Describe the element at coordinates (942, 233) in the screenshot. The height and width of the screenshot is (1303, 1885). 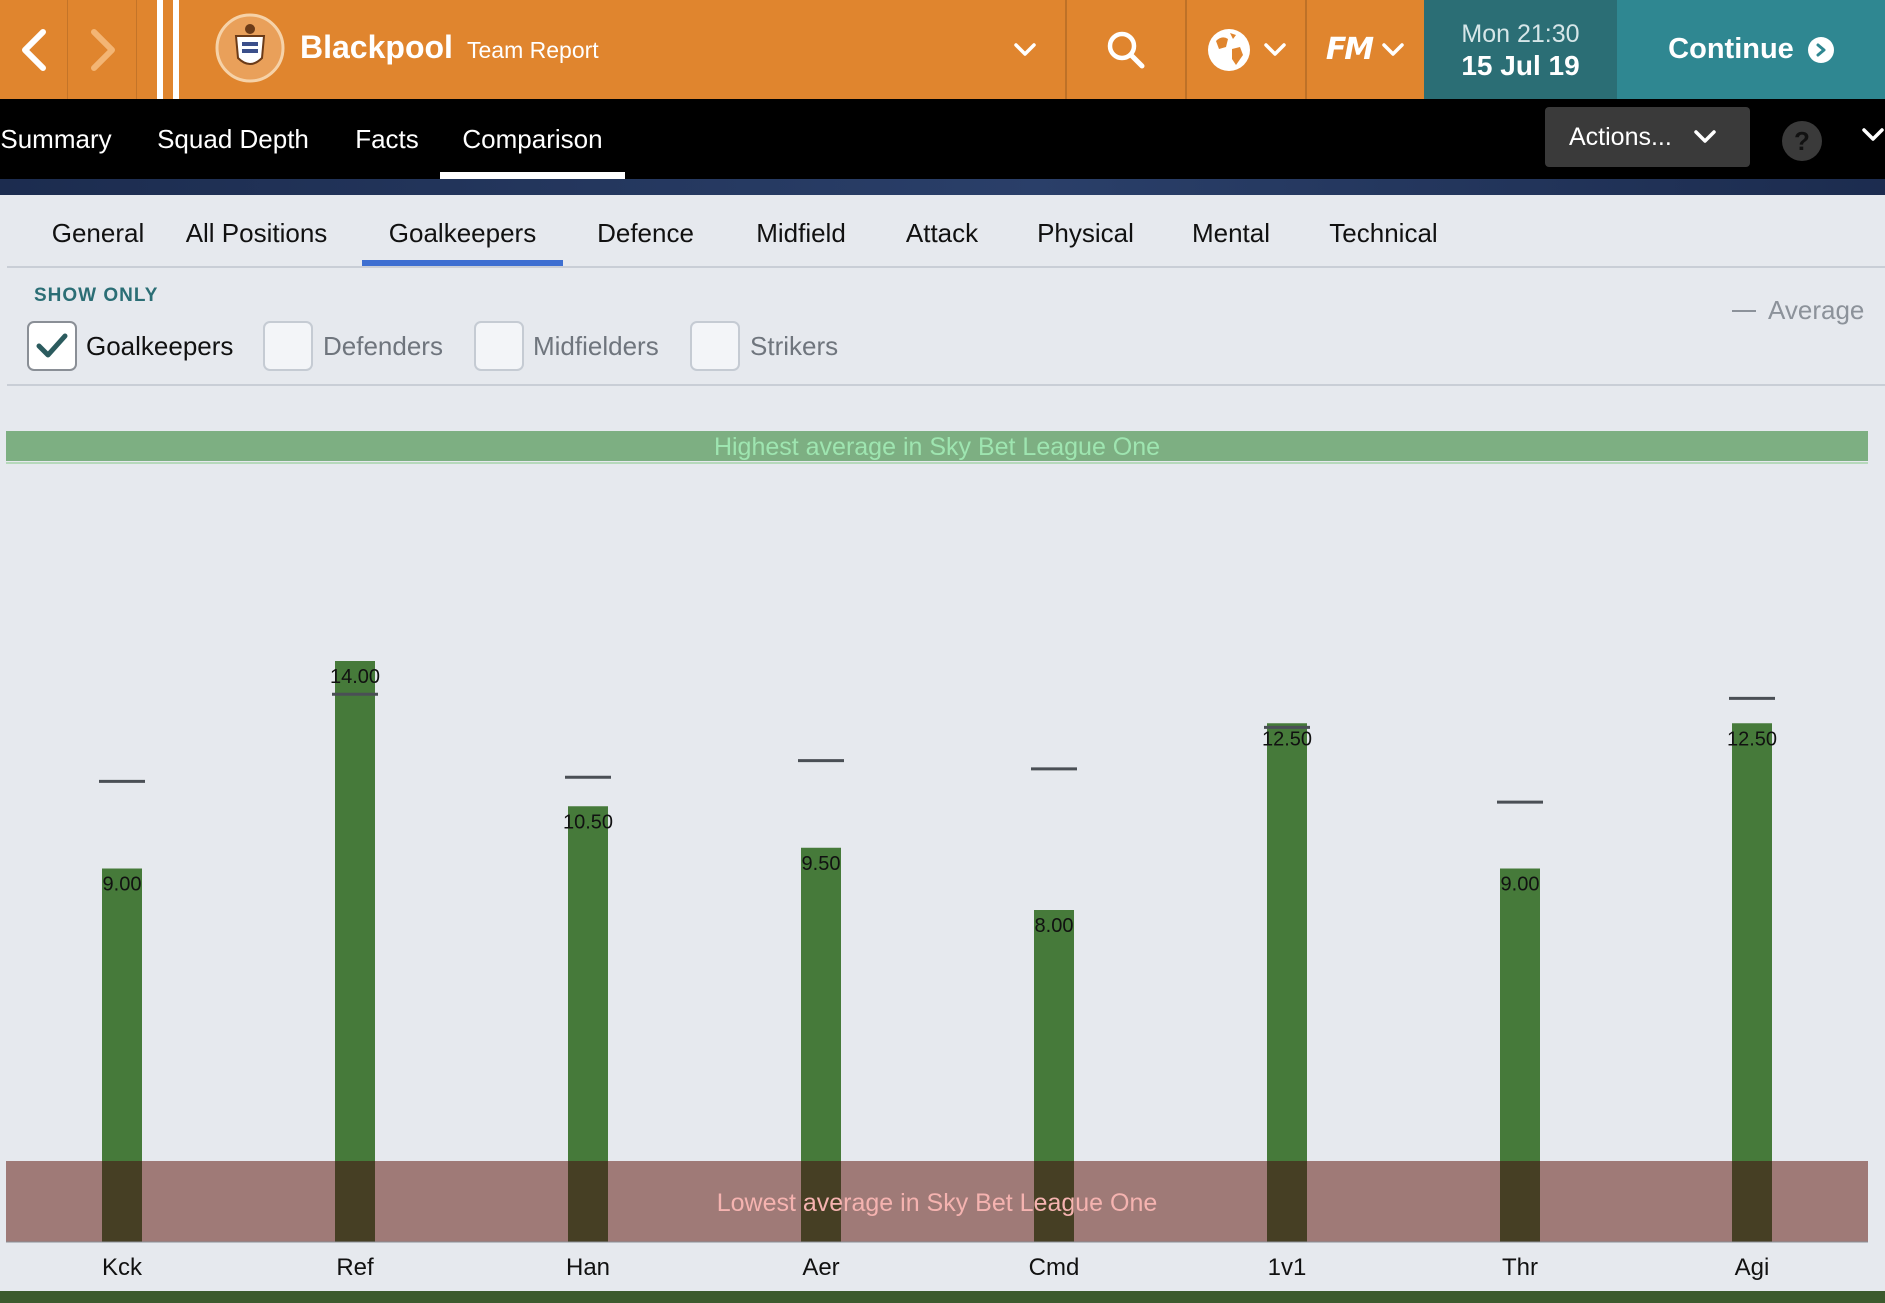
I see `subtab-attack: Attack` at that location.